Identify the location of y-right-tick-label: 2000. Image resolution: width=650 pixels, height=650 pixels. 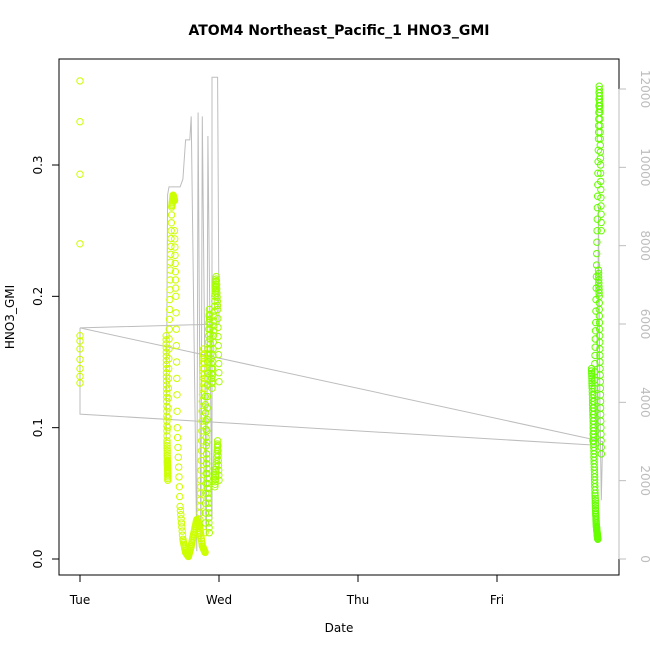
(644, 480).